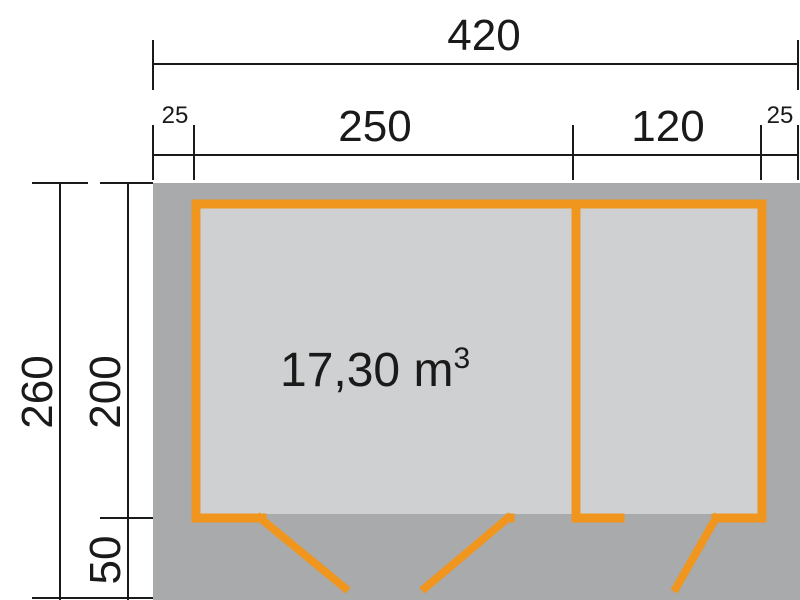 This screenshot has width=800, height=600. I want to click on area-superscript: 3, so click(461, 358).